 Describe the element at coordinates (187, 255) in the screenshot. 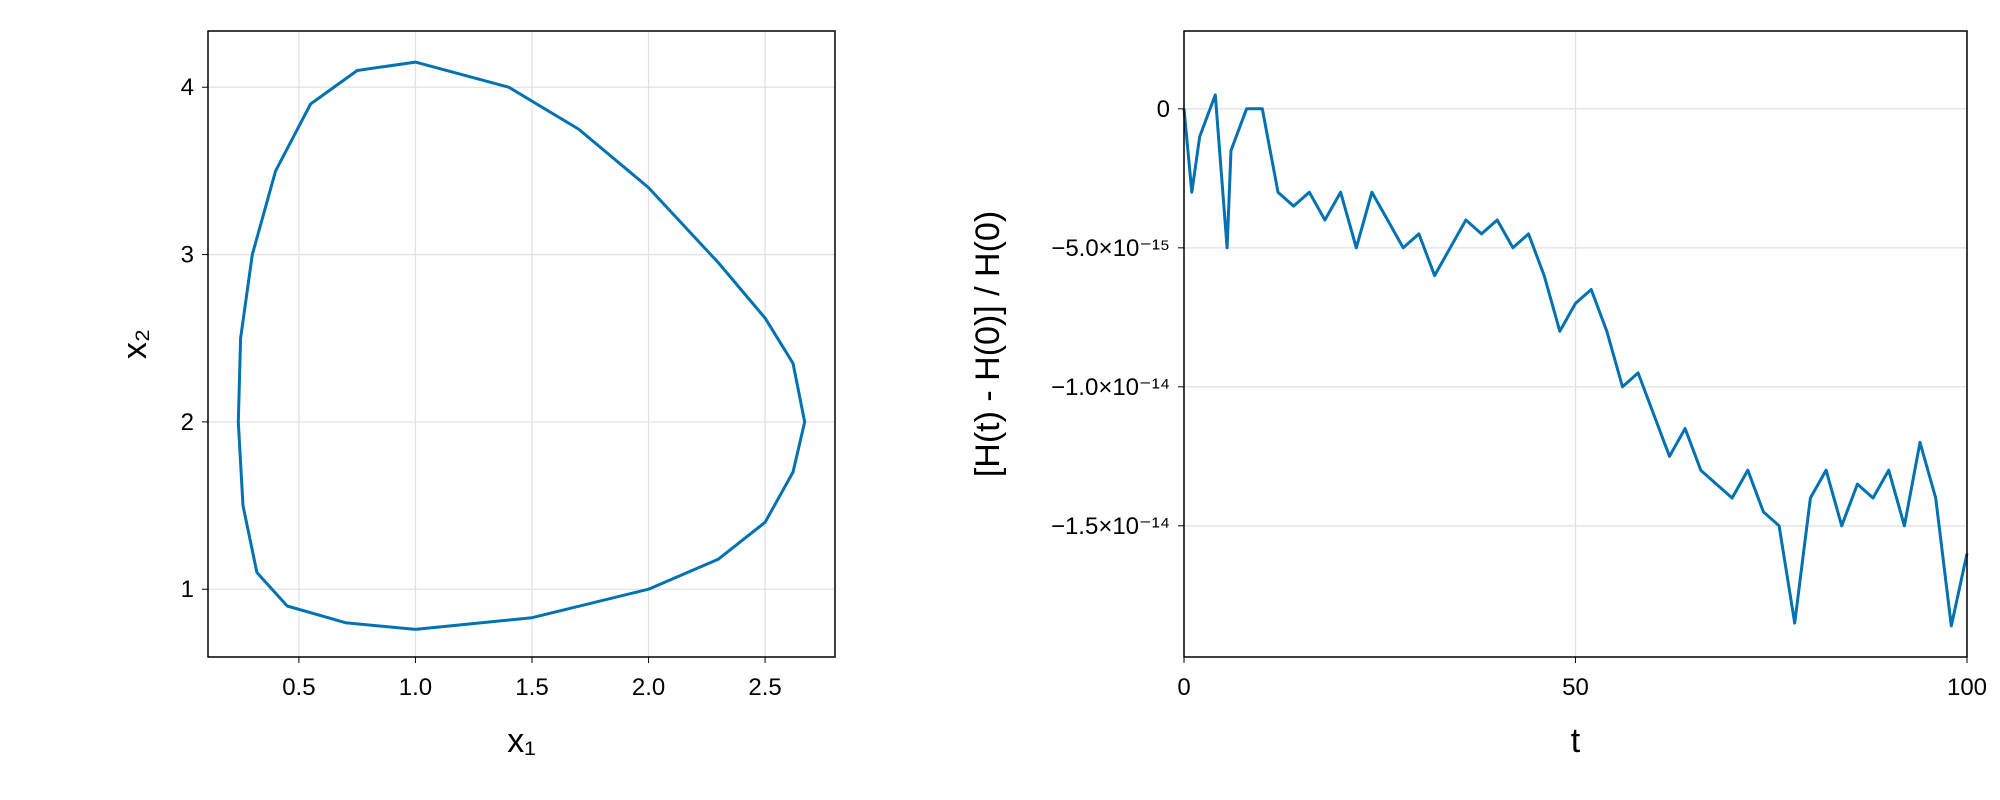

I see `y-tick-label: 3` at that location.